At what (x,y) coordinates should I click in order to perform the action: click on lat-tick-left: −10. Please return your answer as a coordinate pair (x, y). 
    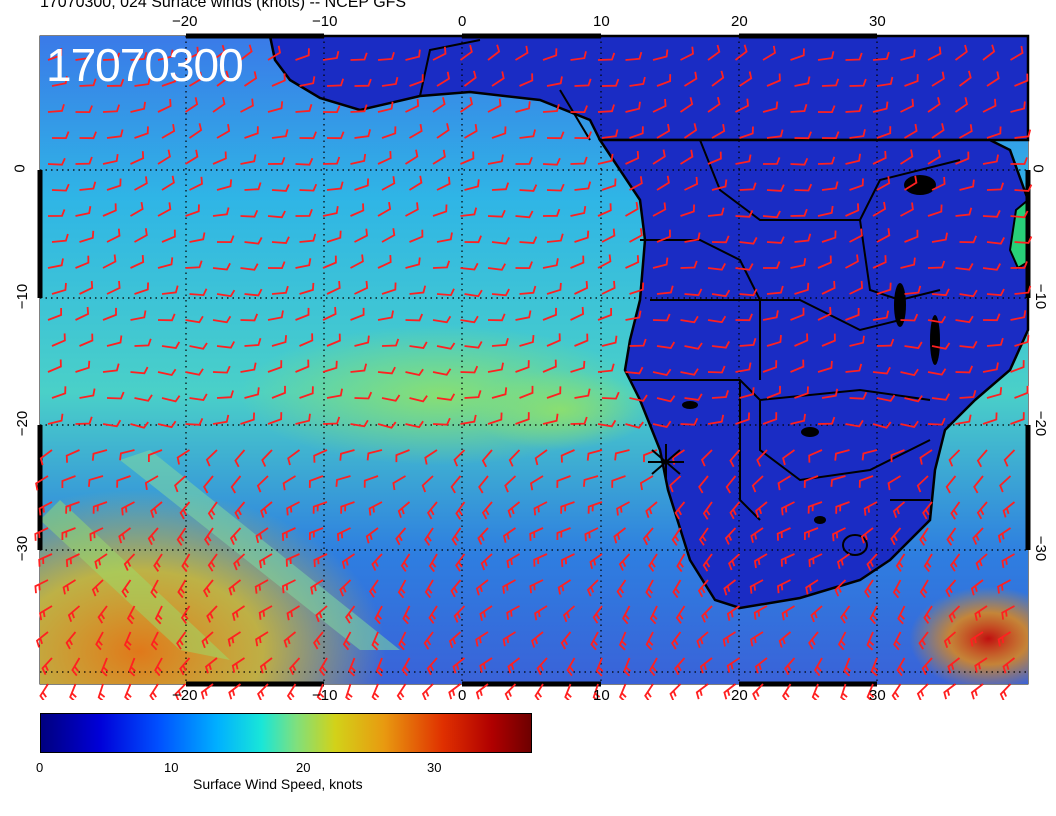
    Looking at the image, I should click on (23, 296).